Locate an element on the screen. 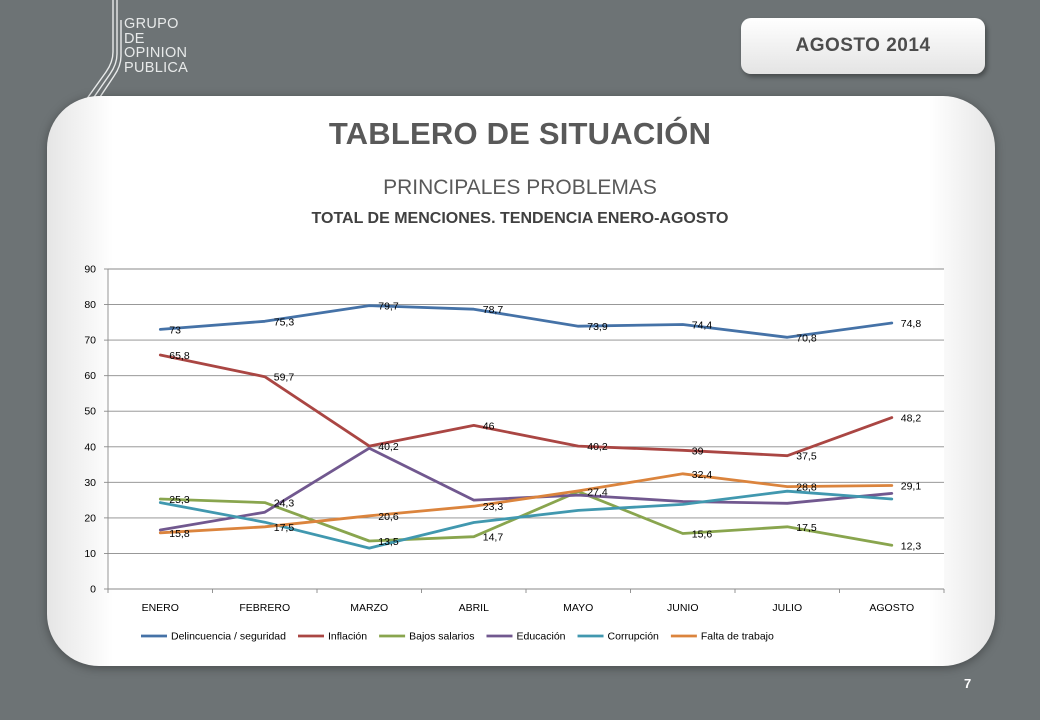 The width and height of the screenshot is (1040, 720). data-label-s0-5: 74,4 is located at coordinates (702, 325).